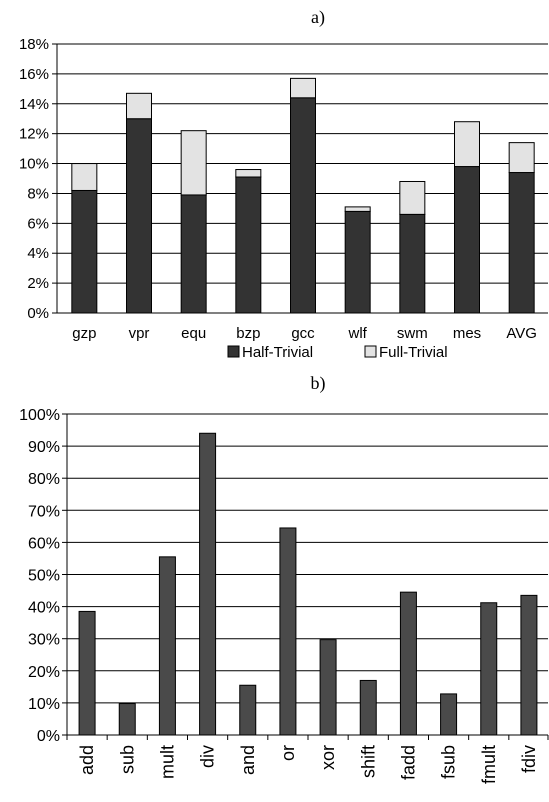  Describe the element at coordinates (370, 351) in the screenshot. I see `legend-swatch-full-trivial` at that location.